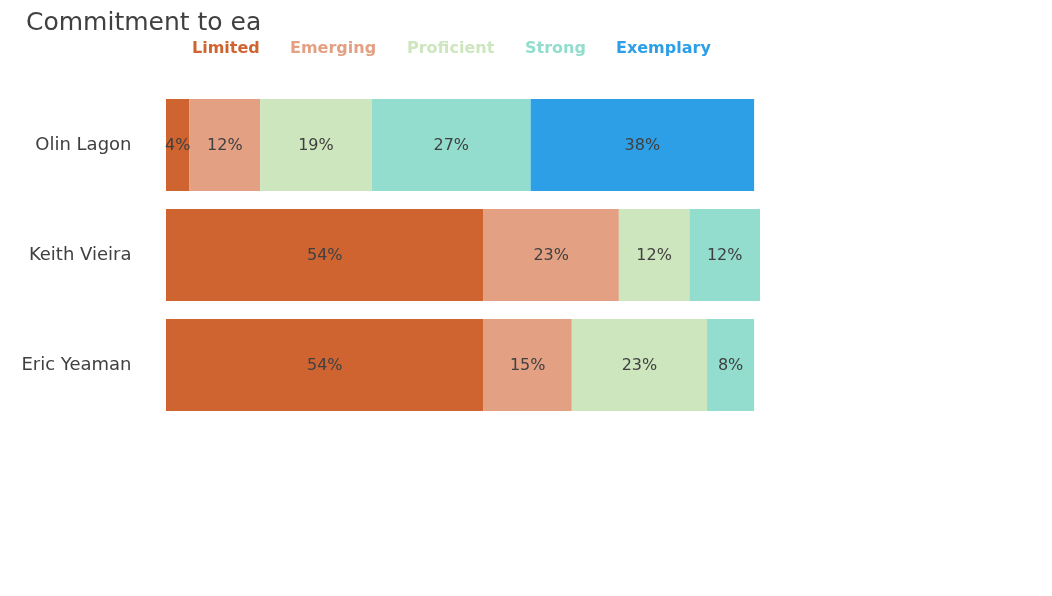 This screenshot has width=1052, height=596. I want to click on data-label: 38%, so click(642, 144).